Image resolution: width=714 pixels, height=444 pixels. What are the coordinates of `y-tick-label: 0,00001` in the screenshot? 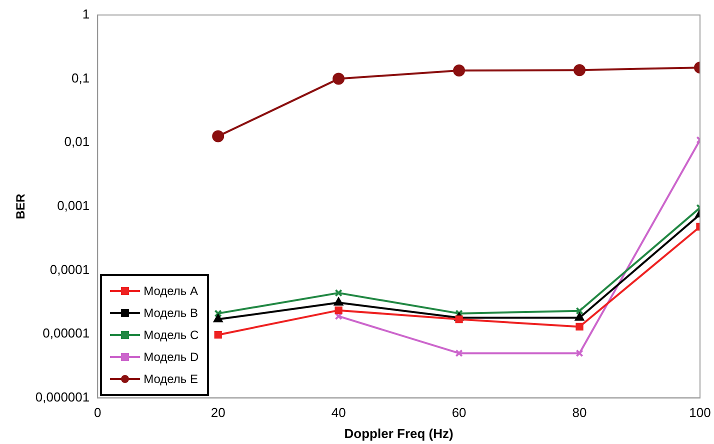 It's located at (66, 333).